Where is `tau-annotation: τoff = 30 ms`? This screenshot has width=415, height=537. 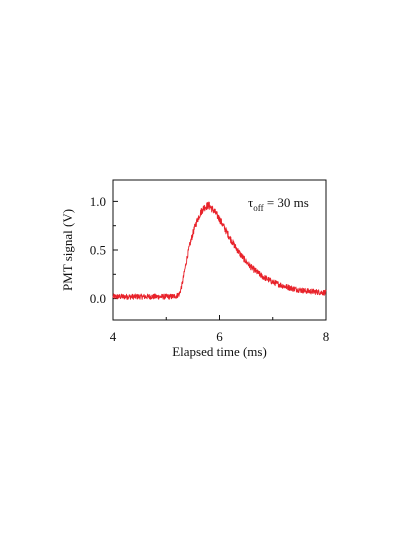
tau-annotation: τoff = 30 ms is located at coordinates (278, 204).